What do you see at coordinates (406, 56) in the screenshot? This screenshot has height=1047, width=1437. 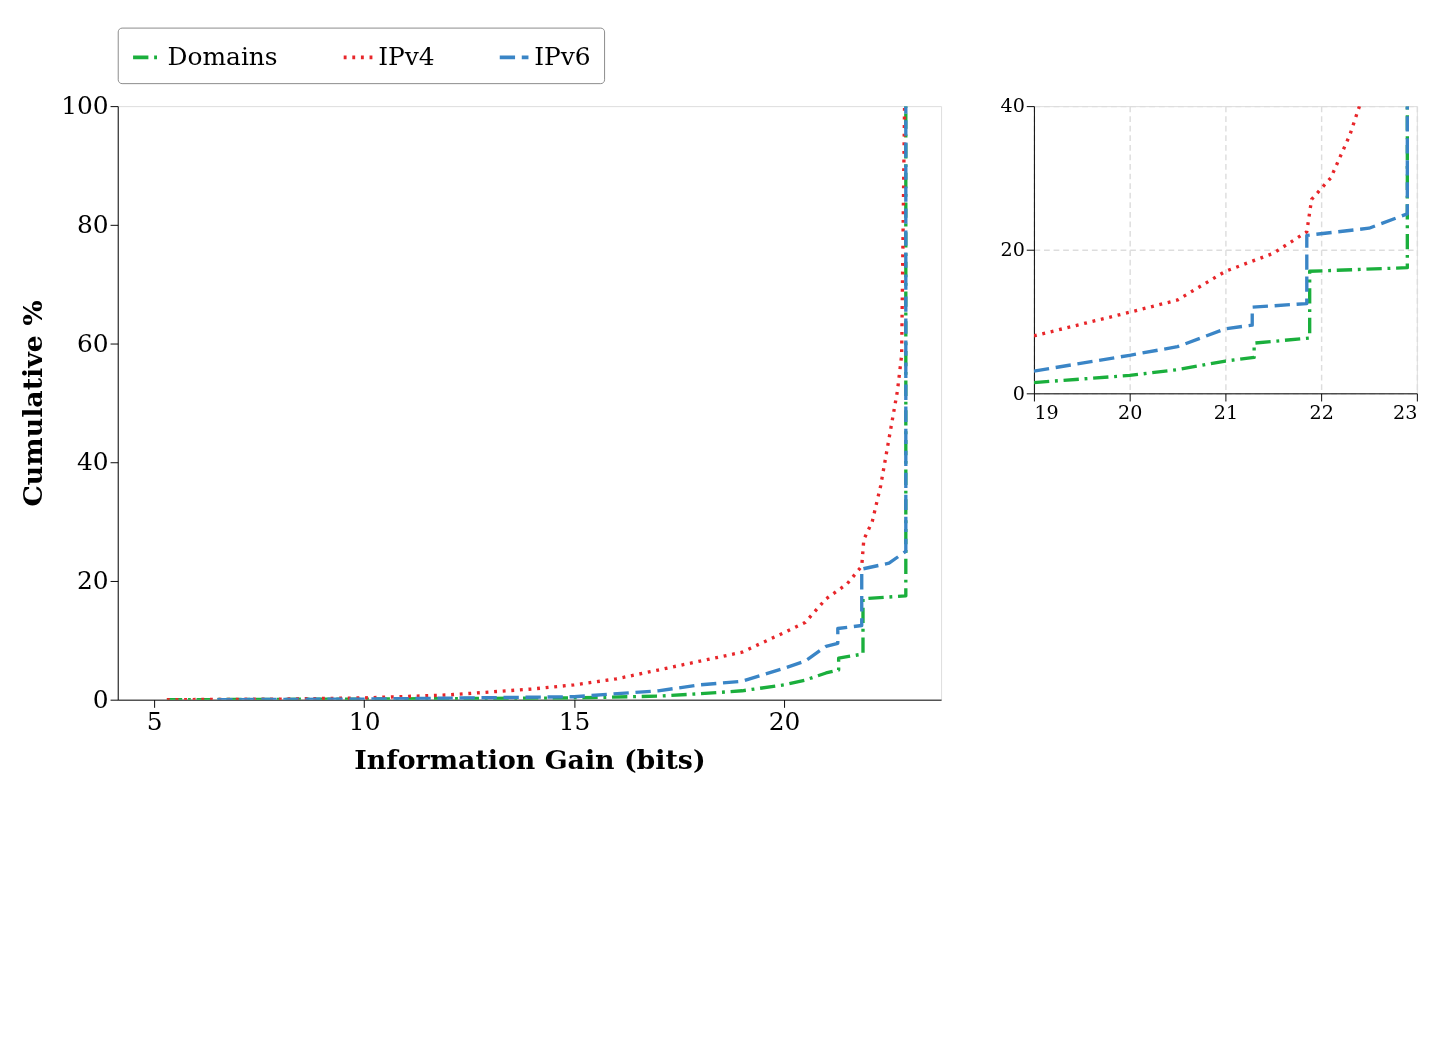 I see `legend-label: IPv4` at bounding box center [406, 56].